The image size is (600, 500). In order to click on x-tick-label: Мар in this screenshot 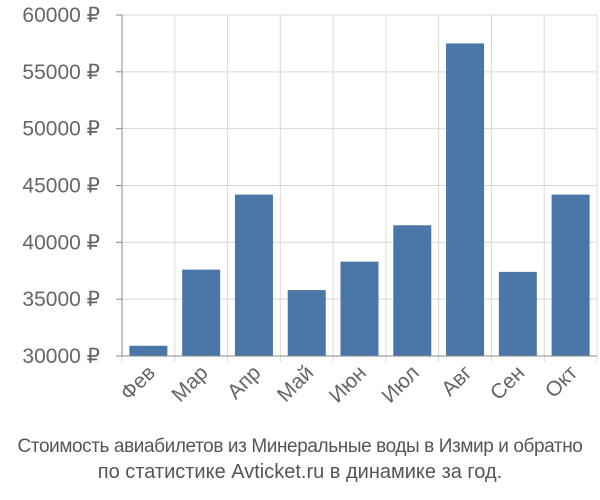, I will do `click(189, 383)`.